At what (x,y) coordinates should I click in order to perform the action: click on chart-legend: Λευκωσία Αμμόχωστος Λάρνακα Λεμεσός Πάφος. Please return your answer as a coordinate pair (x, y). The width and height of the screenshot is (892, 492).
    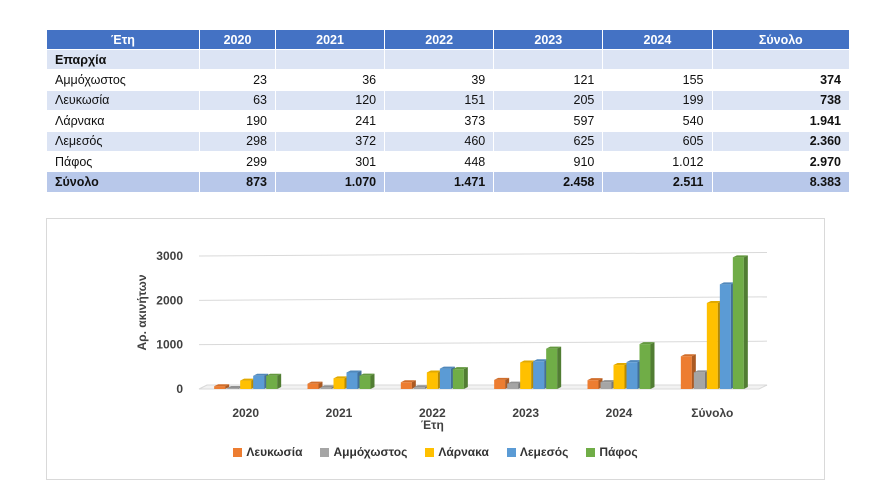
    Looking at the image, I should click on (435, 452).